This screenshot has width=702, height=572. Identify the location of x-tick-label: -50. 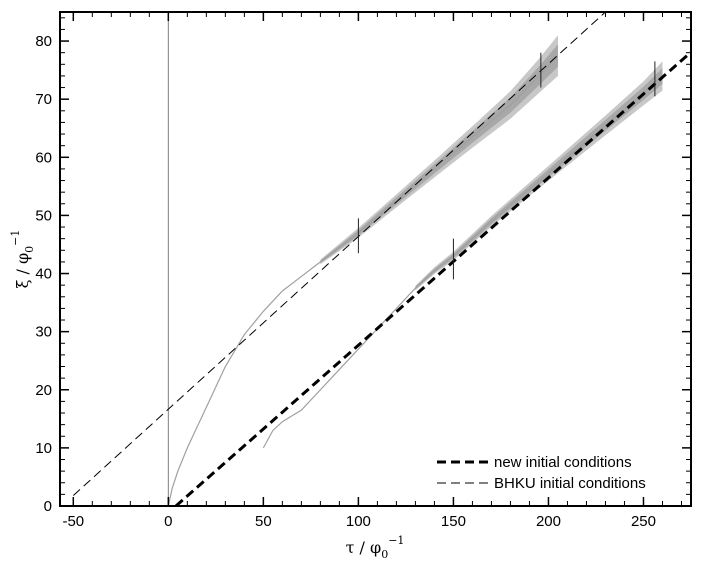
(73, 521).